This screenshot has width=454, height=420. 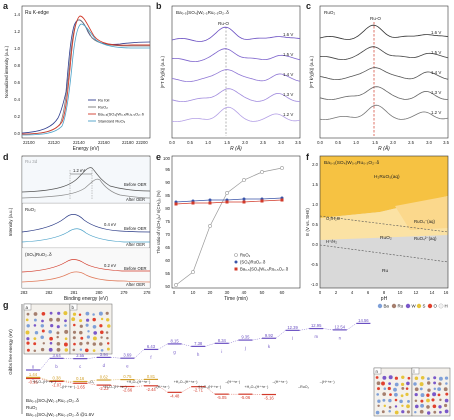 What do you see at coordinates (408, 306) in the screenshot?
I see `legend-w-atom` at bounding box center [408, 306].